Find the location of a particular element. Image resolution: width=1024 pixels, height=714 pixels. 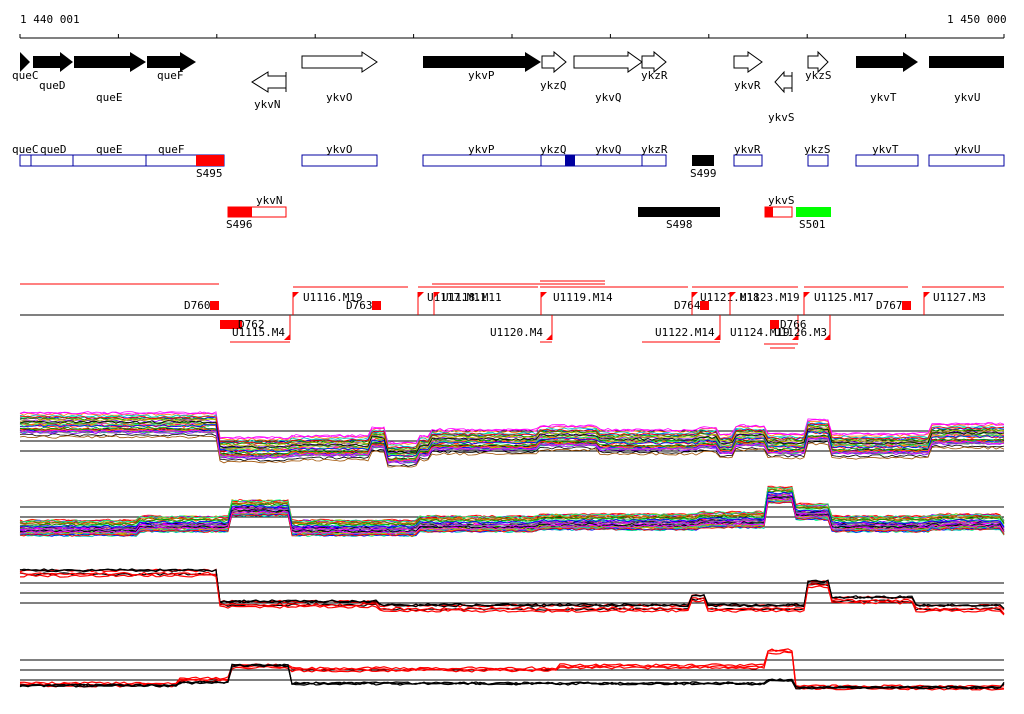

feature-label: D760 is located at coordinates (197, 305).